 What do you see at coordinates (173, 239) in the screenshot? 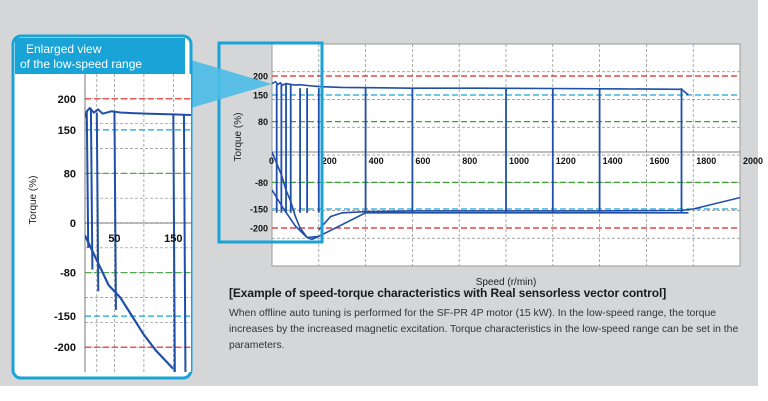
I see `inset-xtick-label: 150` at bounding box center [173, 239].